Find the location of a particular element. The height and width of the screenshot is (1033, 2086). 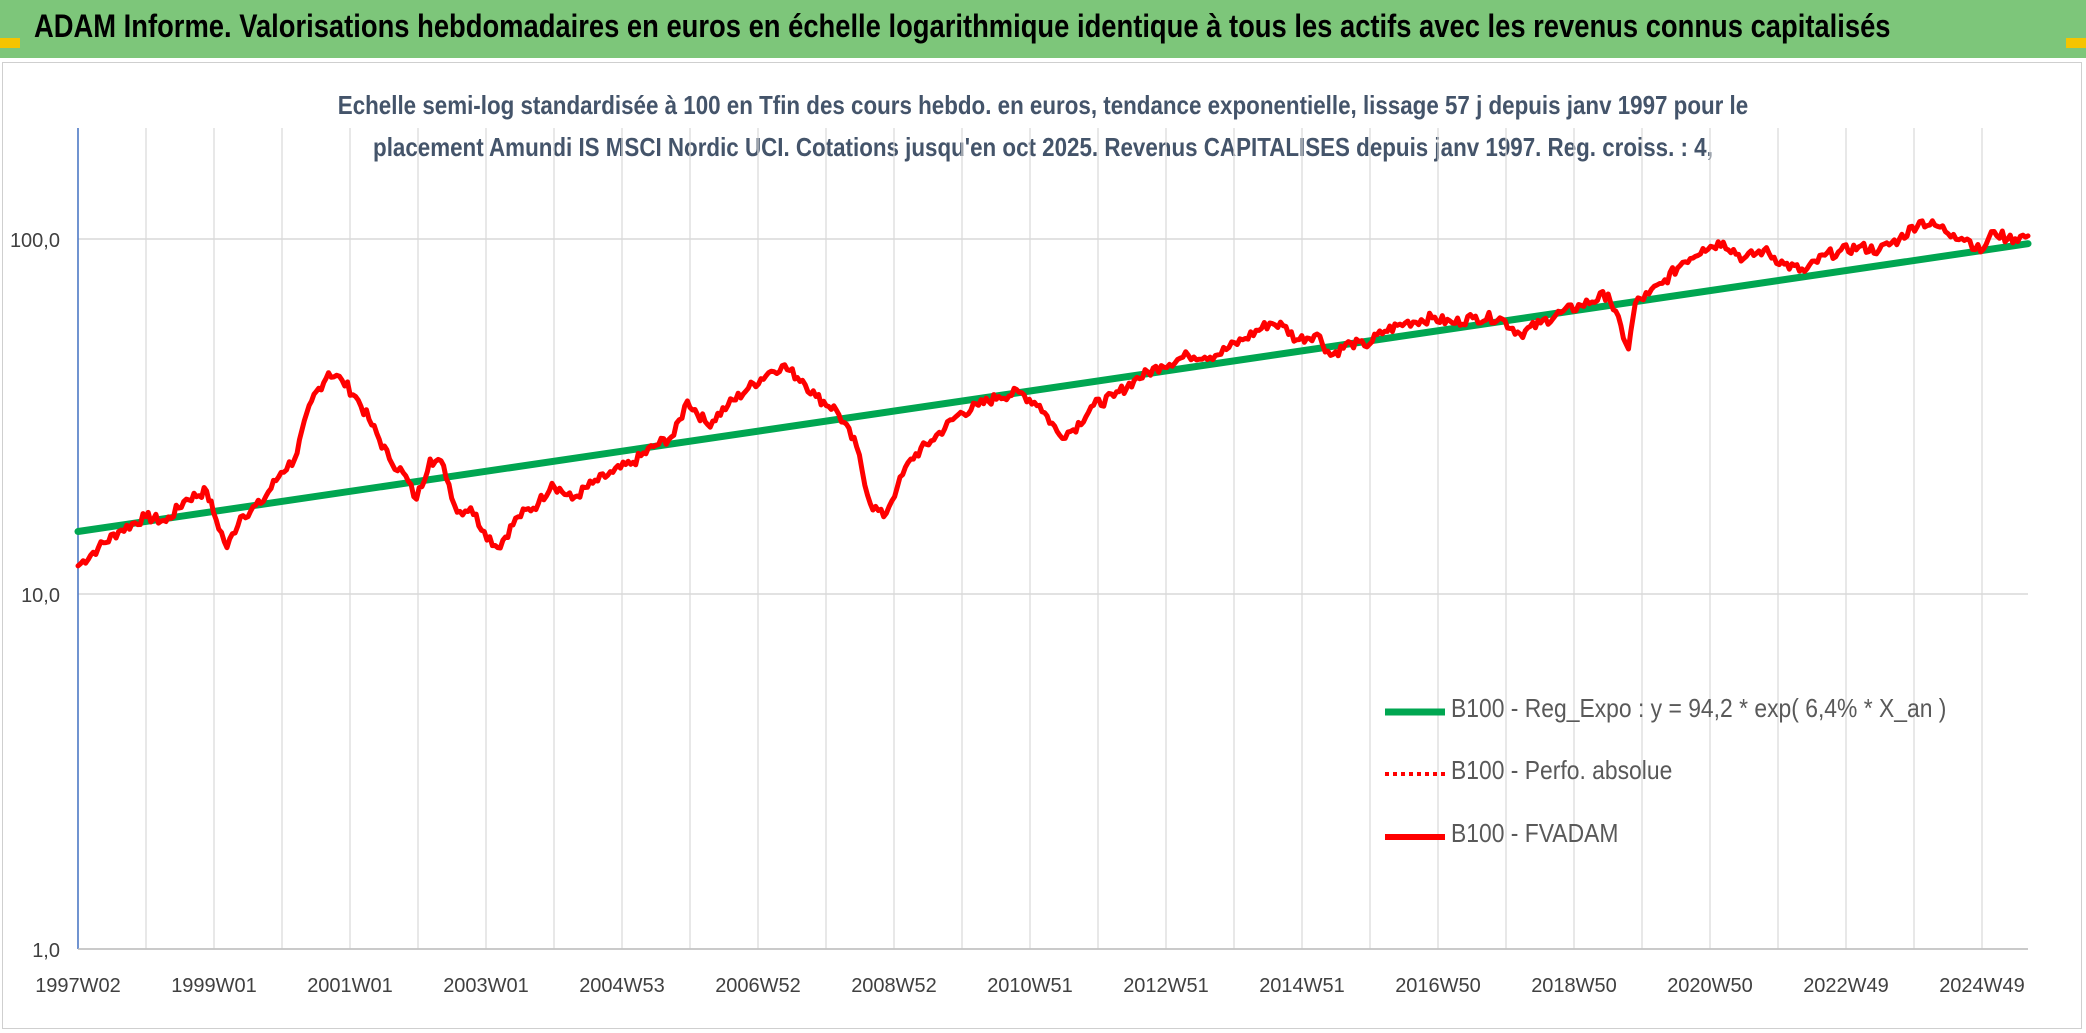

x-tick-label: 2022W49 is located at coordinates (1846, 986).